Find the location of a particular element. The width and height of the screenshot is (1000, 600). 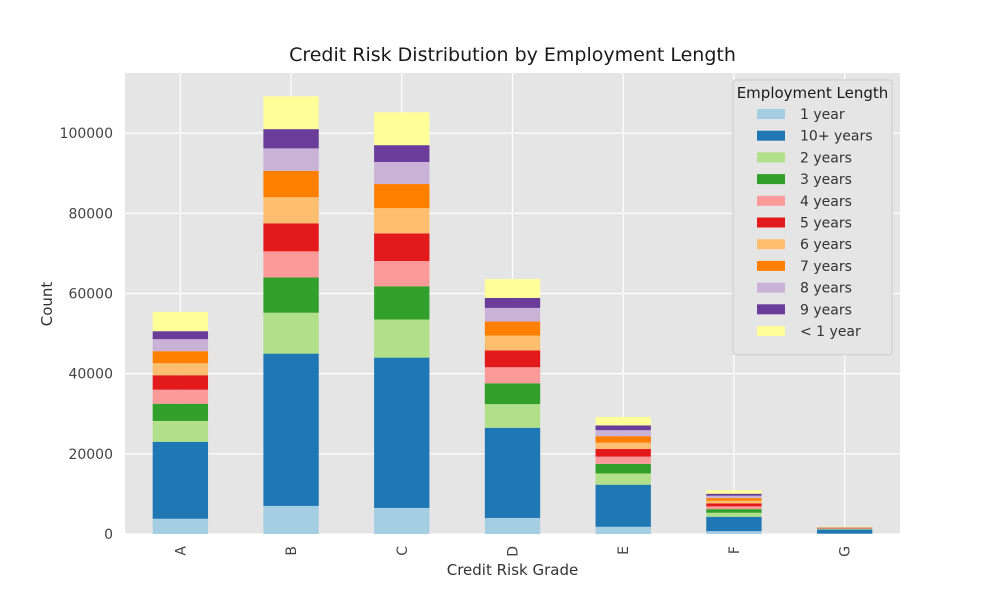

legend-label: < 1 year is located at coordinates (830, 332).